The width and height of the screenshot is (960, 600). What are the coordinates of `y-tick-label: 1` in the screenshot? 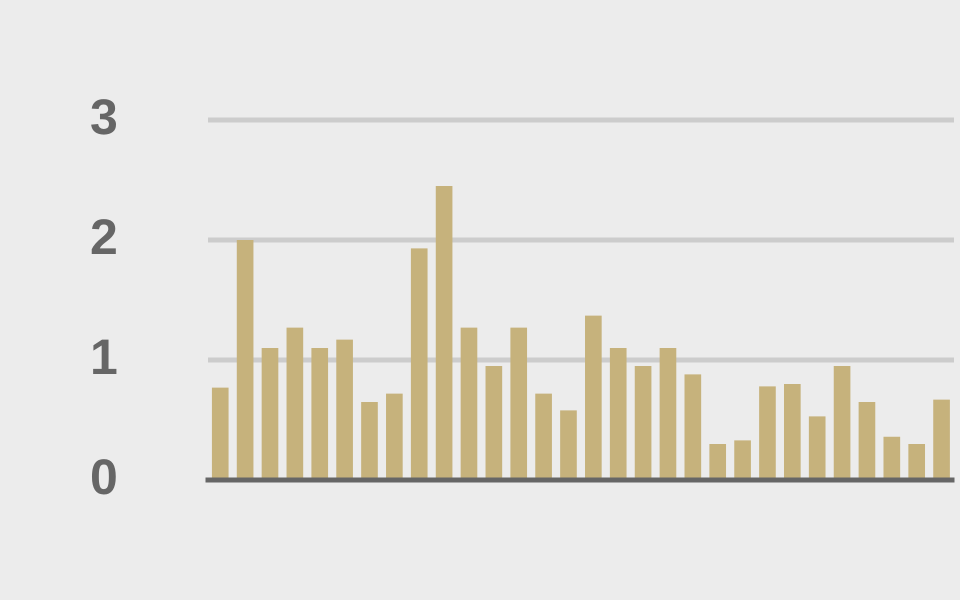 It's located at (104, 356).